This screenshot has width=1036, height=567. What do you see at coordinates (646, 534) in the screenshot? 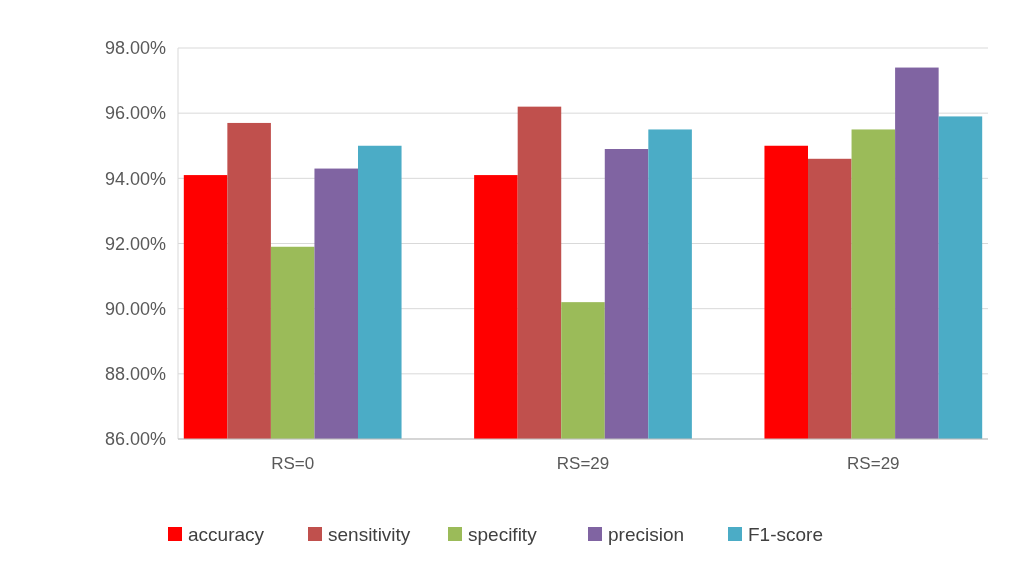
I see `legend-label: precision` at bounding box center [646, 534].